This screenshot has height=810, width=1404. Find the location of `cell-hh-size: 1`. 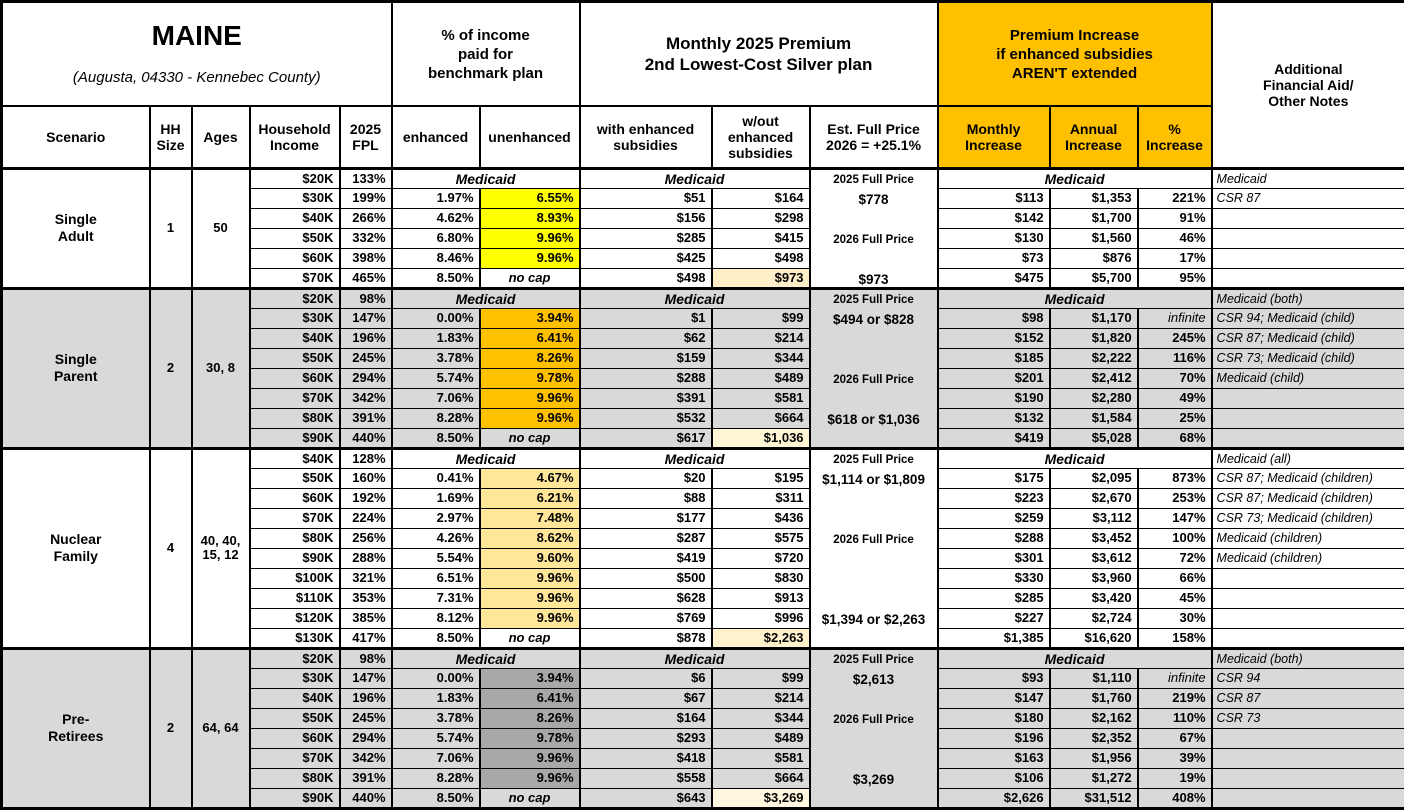

cell-hh-size: 1 is located at coordinates (171, 228).